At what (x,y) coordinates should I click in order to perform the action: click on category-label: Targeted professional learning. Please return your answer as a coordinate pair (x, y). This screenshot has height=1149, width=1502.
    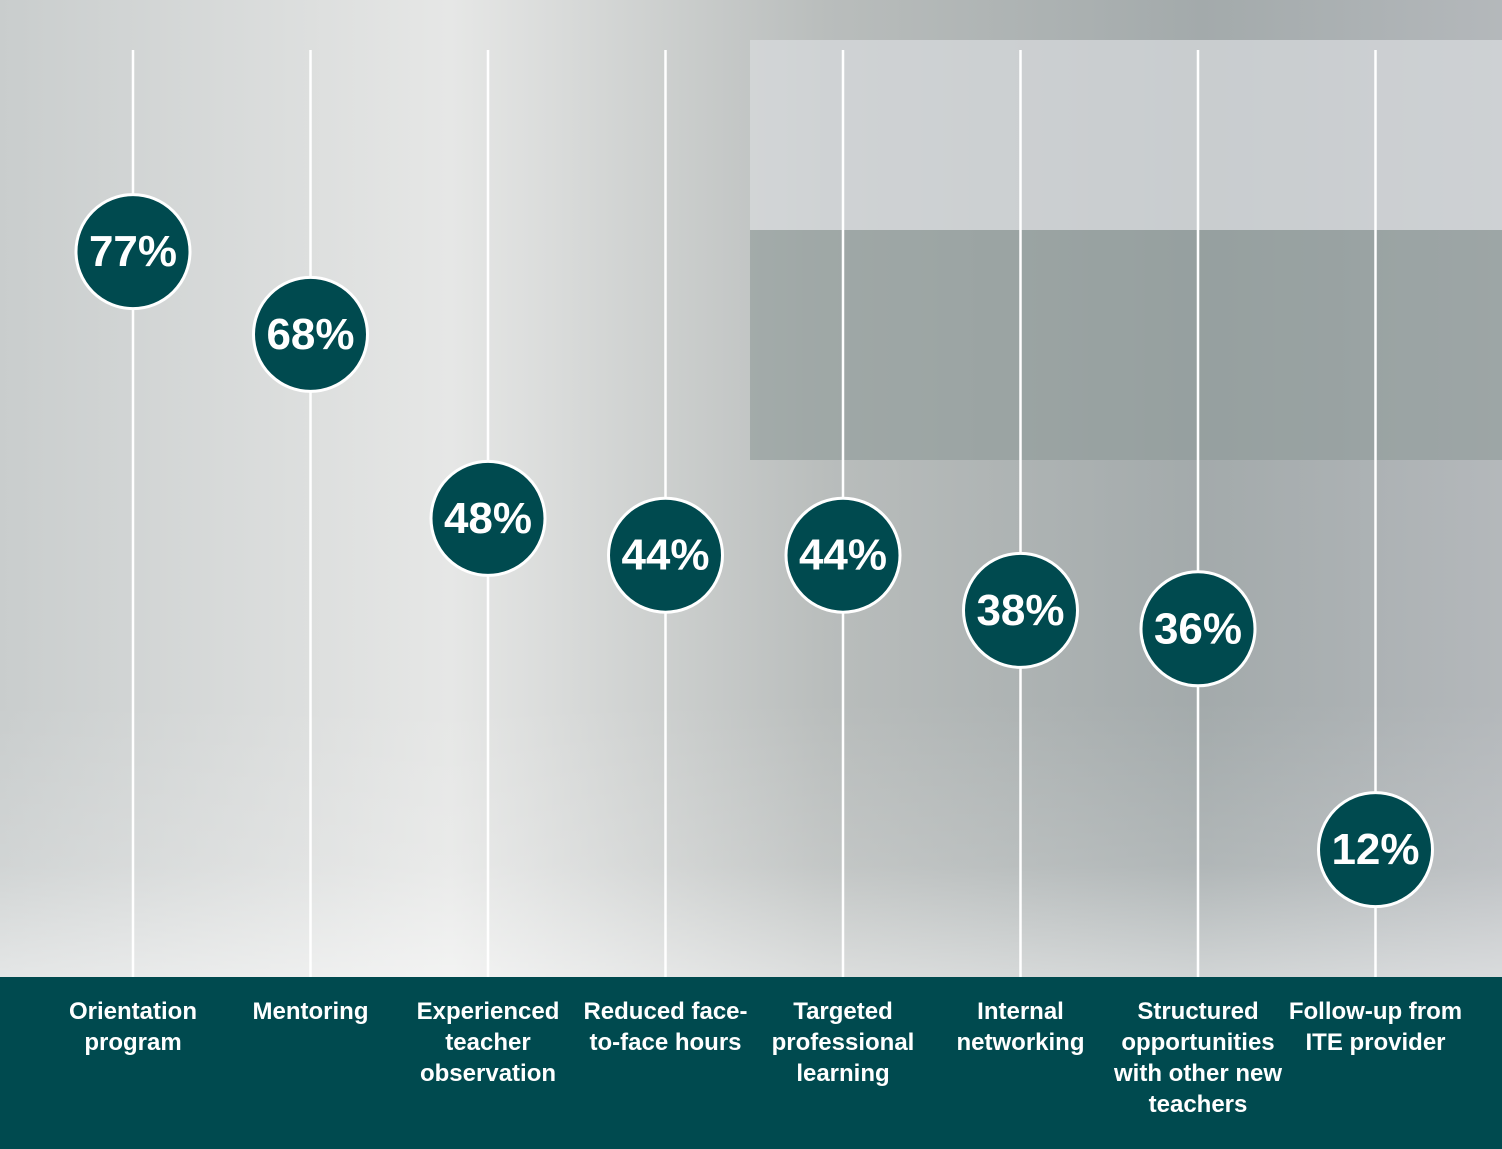
    Looking at the image, I should click on (843, 1042).